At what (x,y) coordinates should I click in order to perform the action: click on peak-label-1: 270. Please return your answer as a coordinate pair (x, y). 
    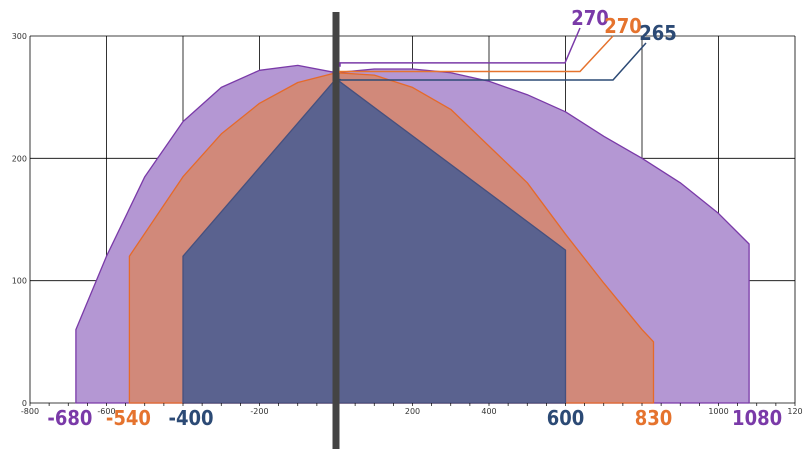
    Looking at the image, I should click on (623, 26).